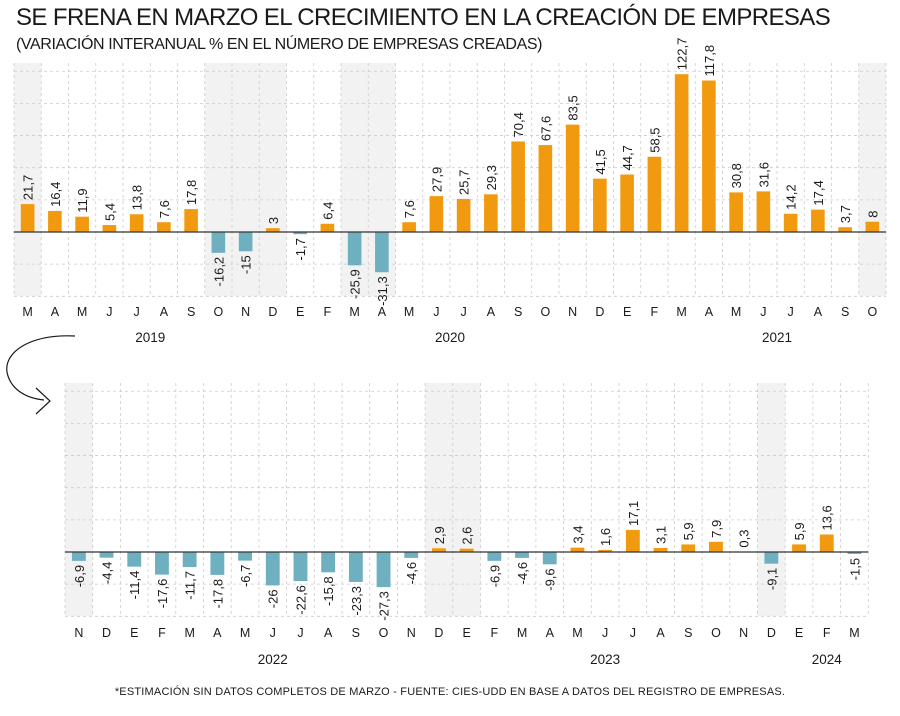 The image size is (900, 716). What do you see at coordinates (328, 591) in the screenshot?
I see `value-label: -15,8` at bounding box center [328, 591].